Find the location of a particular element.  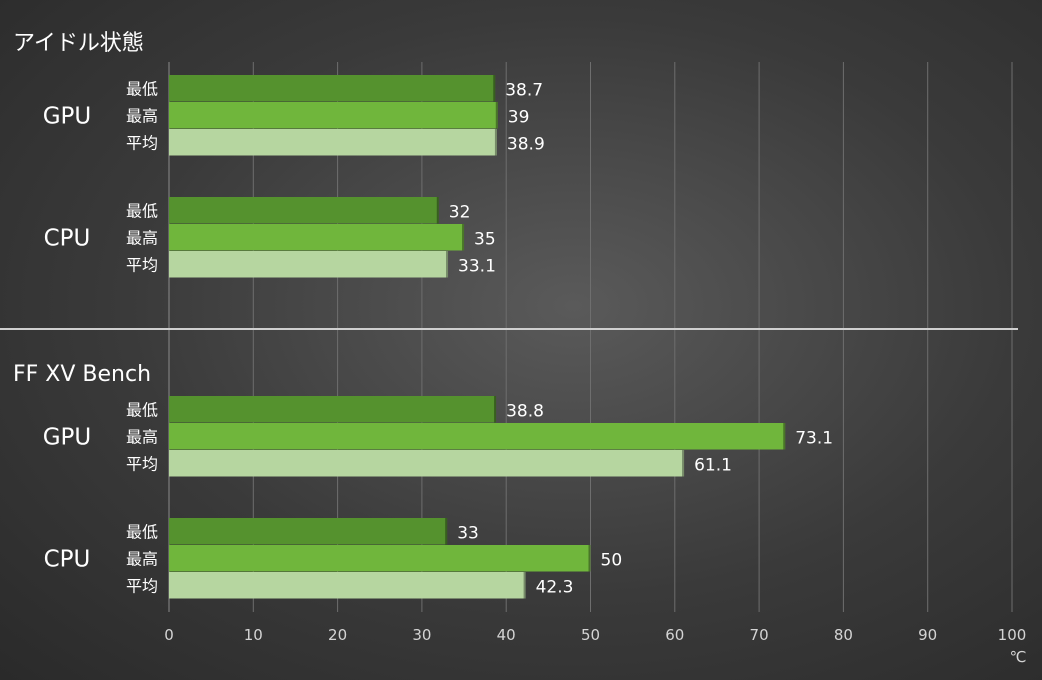

x-tick-label: 60 is located at coordinates (674, 635).